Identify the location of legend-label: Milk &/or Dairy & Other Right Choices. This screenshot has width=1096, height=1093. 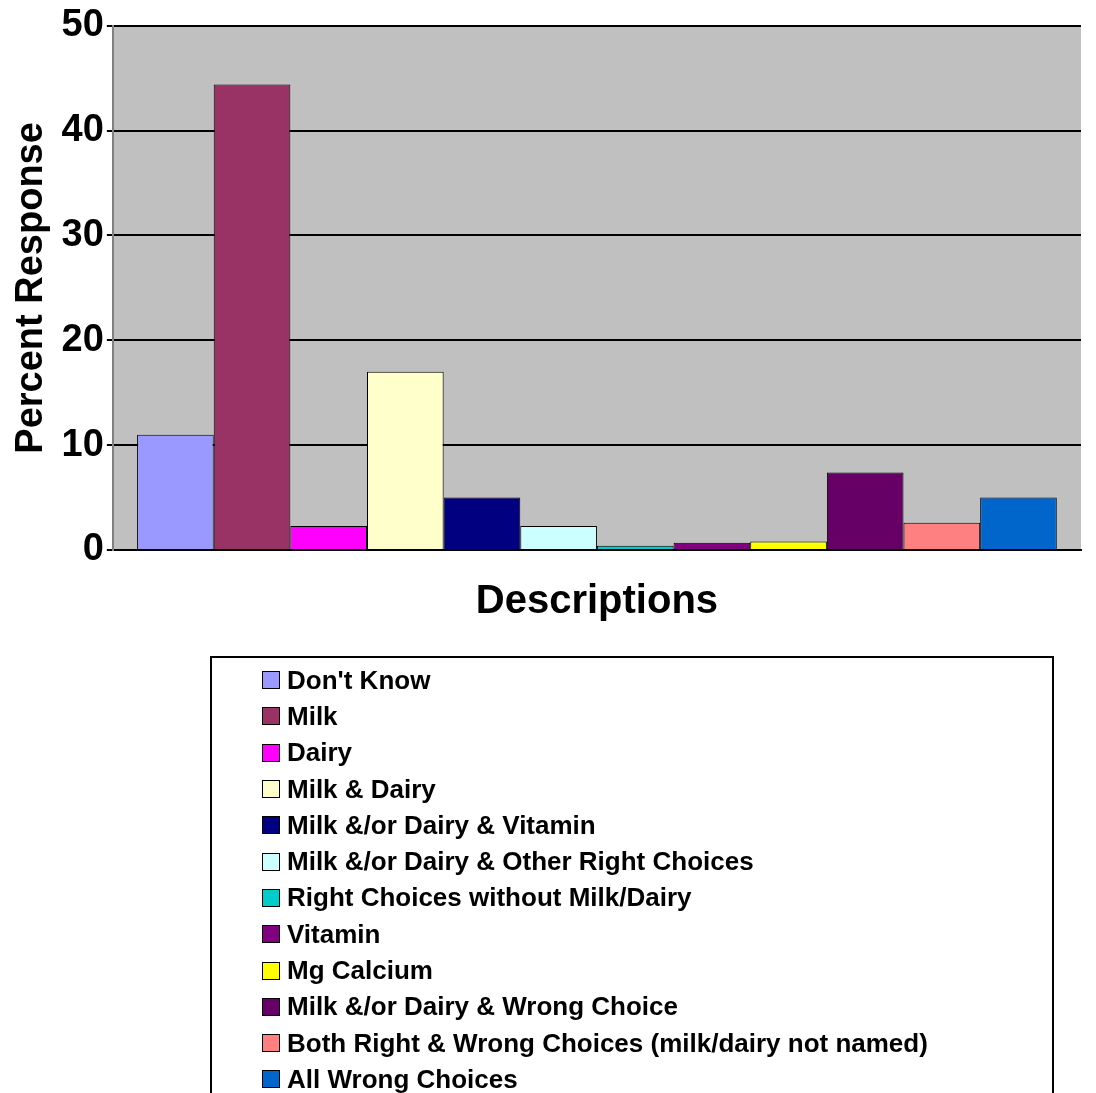
(520, 862).